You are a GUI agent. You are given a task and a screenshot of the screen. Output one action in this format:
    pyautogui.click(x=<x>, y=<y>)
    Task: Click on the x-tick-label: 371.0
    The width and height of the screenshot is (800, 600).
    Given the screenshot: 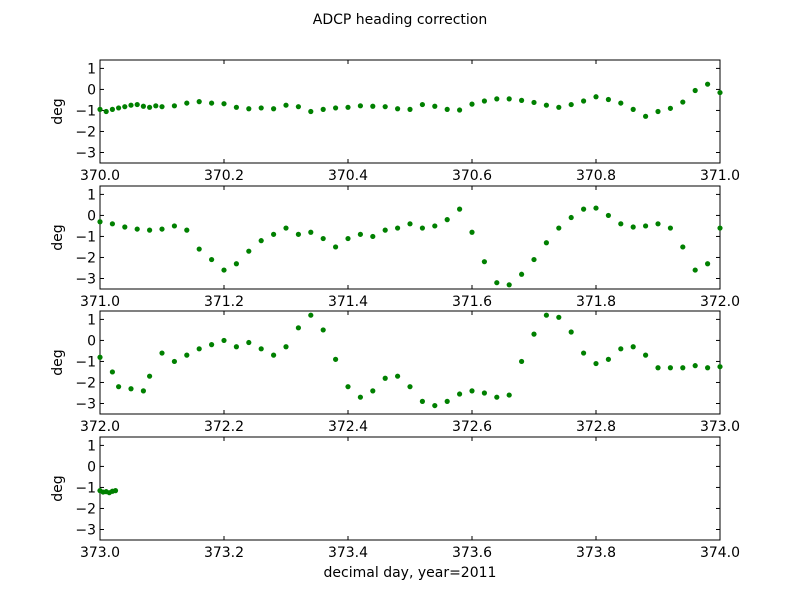 What is the action you would take?
    pyautogui.click(x=100, y=302)
    